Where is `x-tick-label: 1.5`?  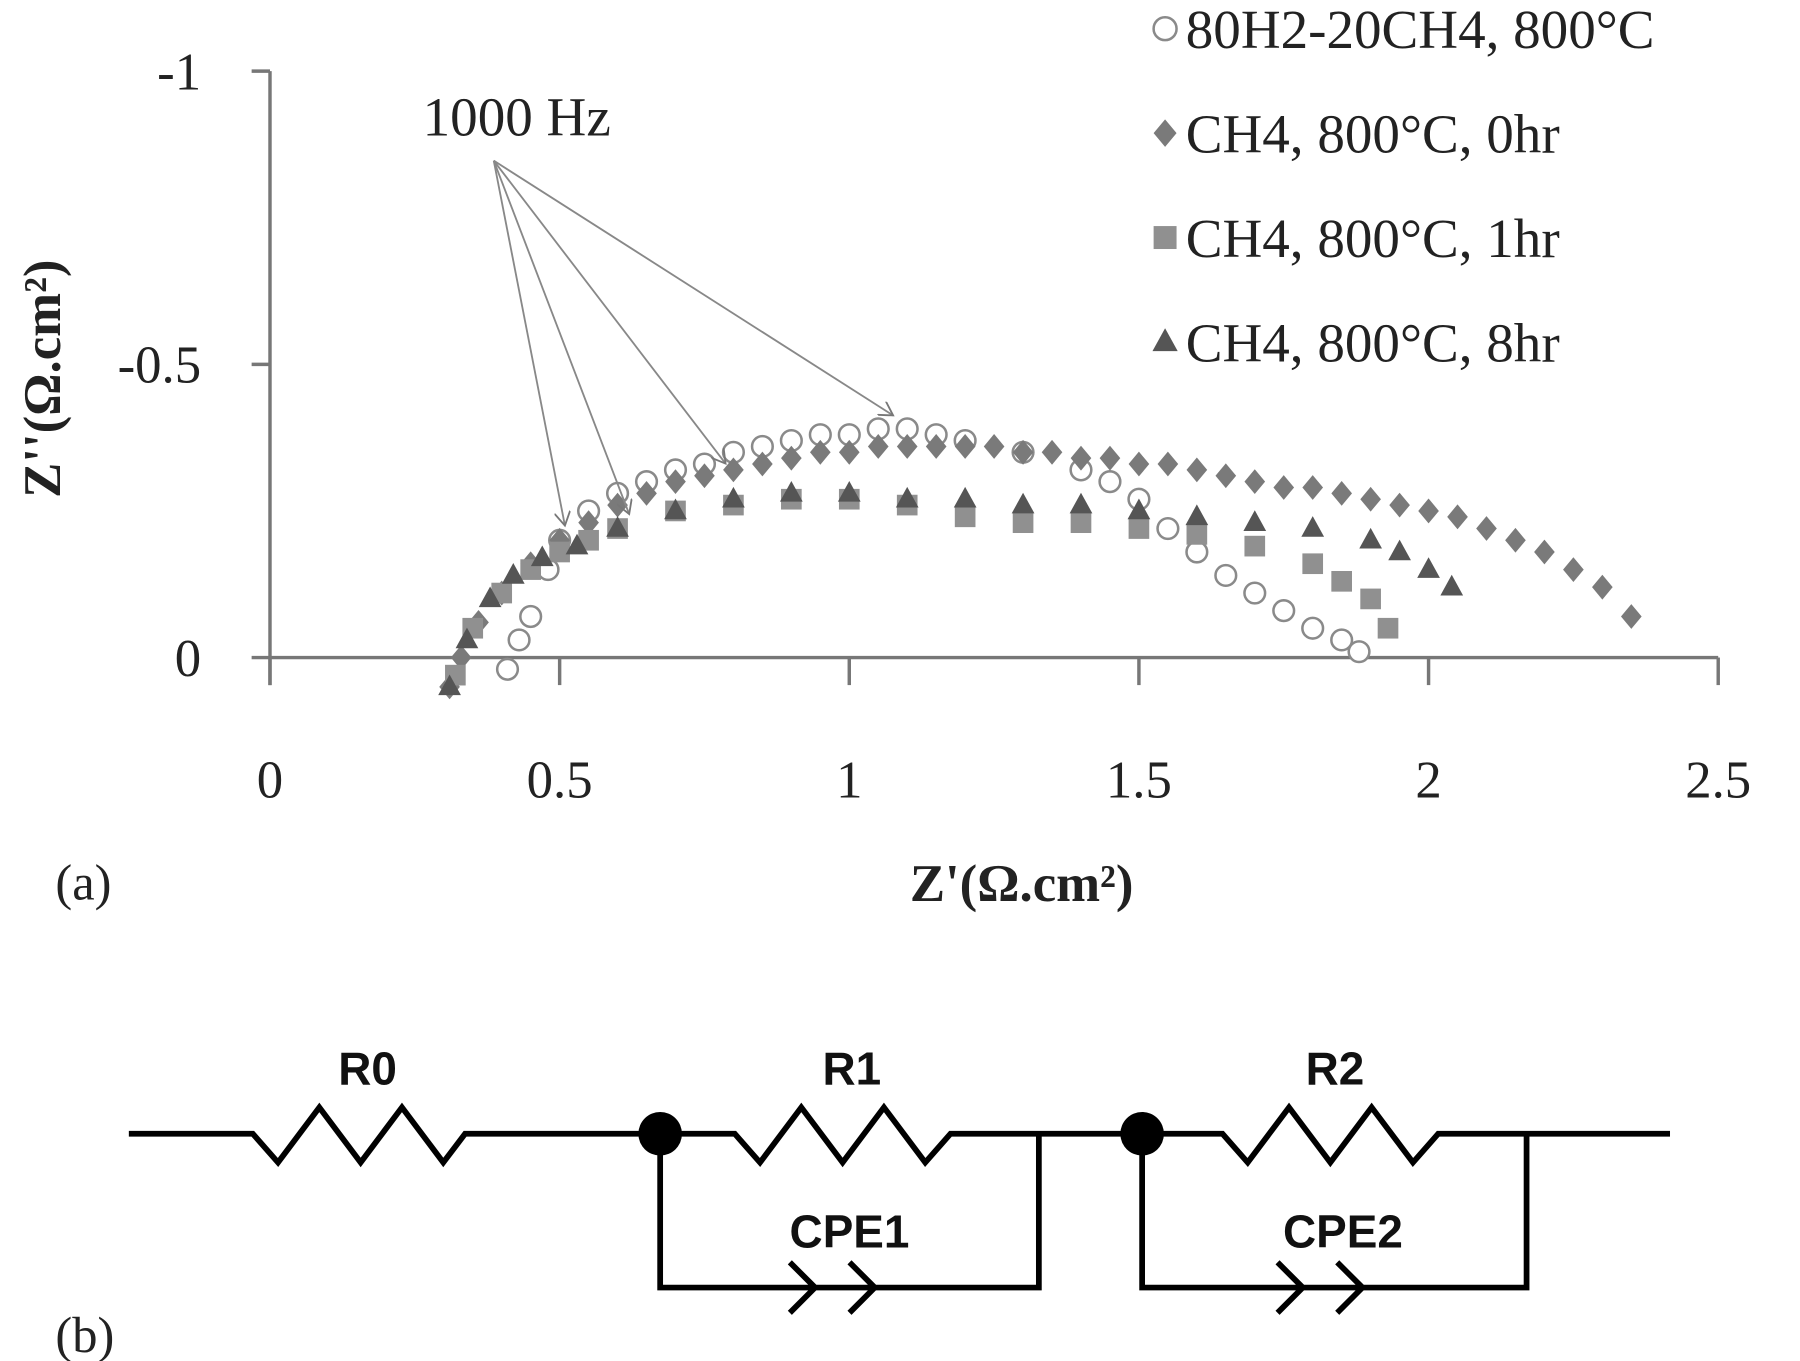
x-tick-label: 1.5 is located at coordinates (1139, 781).